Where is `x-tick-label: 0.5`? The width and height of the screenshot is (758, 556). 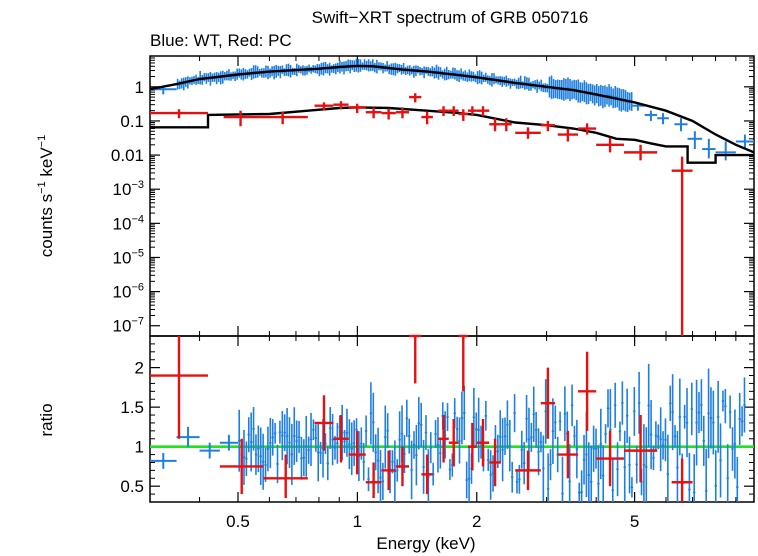 x-tick-label: 0.5 is located at coordinates (238, 521).